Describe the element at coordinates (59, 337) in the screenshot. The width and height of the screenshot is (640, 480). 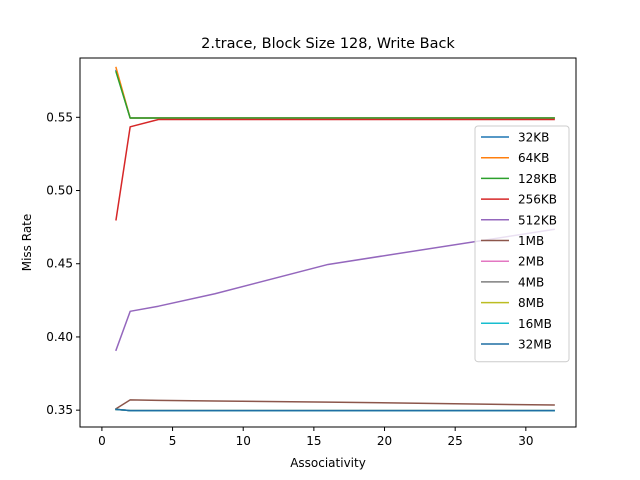
I see `y-tick-label: 0.40` at that location.